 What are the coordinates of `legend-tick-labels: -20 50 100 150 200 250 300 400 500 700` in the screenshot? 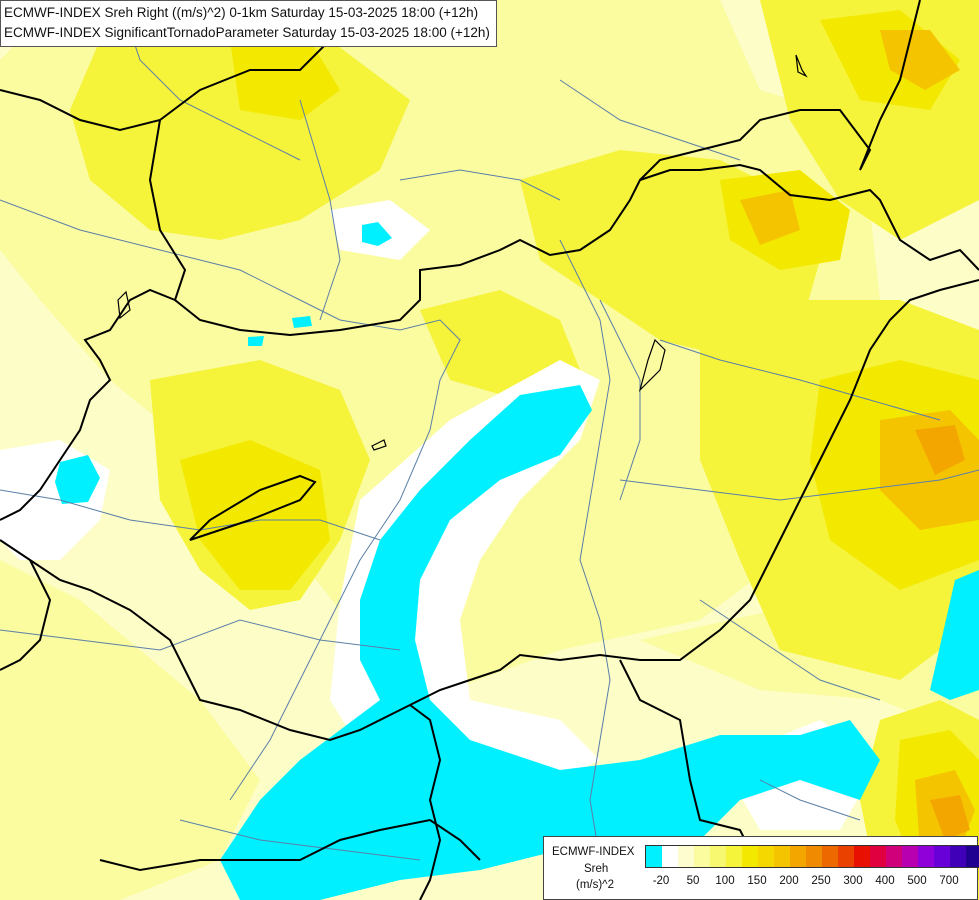 It's located at (812, 883).